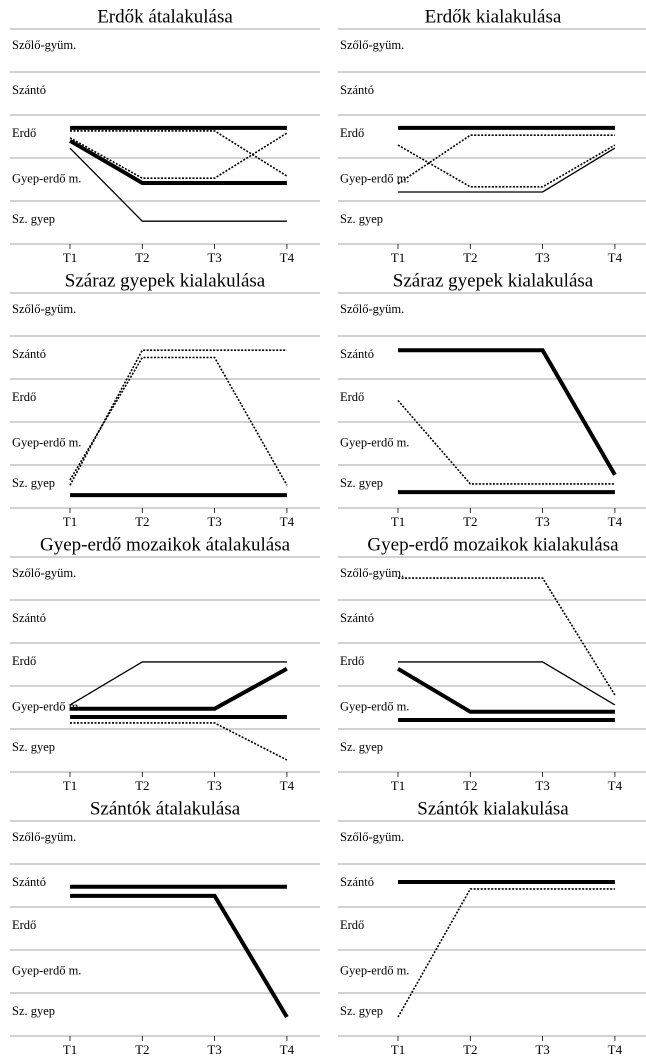  What do you see at coordinates (165, 544) in the screenshot?
I see `panel-title: Gyep-erdő mozaikok átalakulása` at bounding box center [165, 544].